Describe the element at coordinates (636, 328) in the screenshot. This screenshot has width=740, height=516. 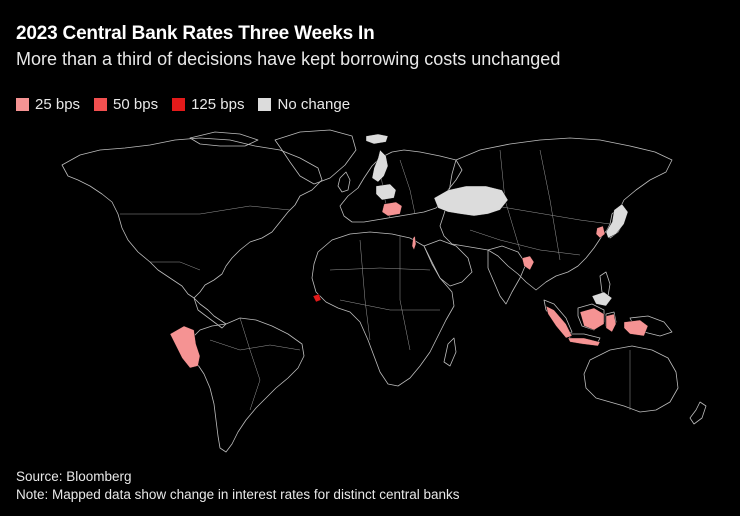
I see `country-indonesia-papua` at that location.